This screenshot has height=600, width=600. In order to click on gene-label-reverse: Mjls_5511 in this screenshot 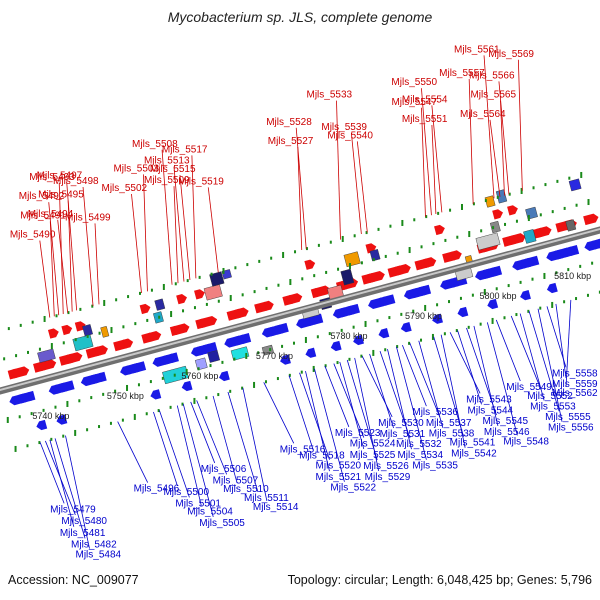, I will do `click(266, 498)`.